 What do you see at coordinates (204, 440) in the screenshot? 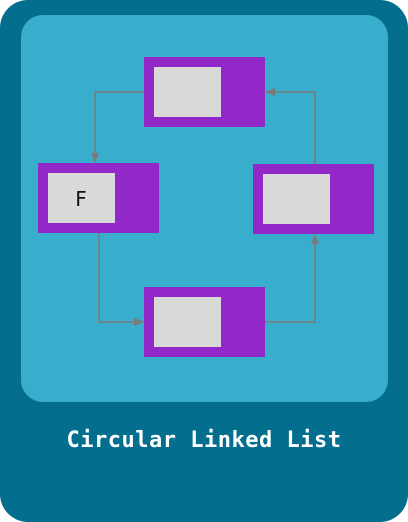
I see `diagram-caption: Circular Linked List` at bounding box center [204, 440].